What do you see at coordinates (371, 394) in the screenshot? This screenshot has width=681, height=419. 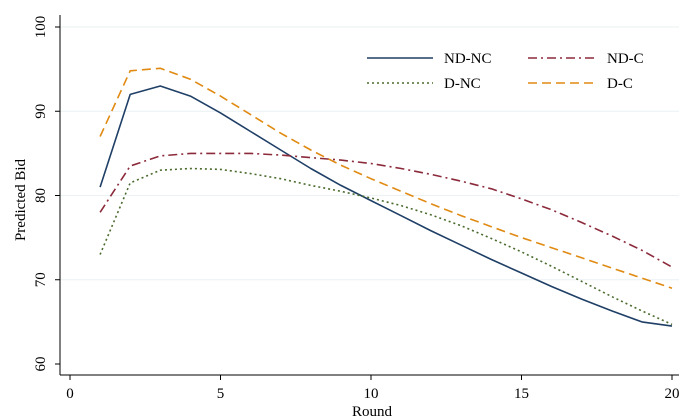 I see `x-tick-label: 10` at bounding box center [371, 394].